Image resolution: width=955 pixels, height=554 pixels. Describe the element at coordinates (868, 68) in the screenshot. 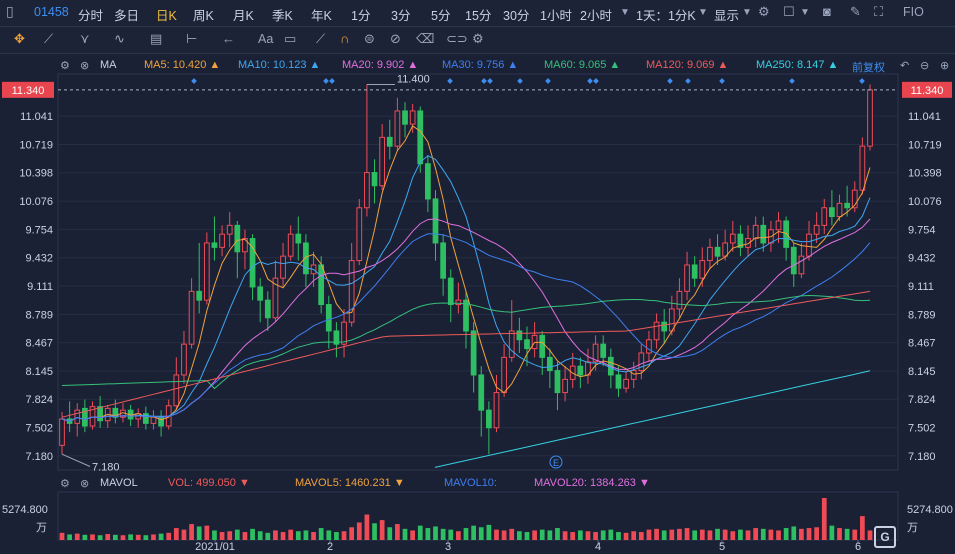

I see `adjust-mode: 前复权` at that location.